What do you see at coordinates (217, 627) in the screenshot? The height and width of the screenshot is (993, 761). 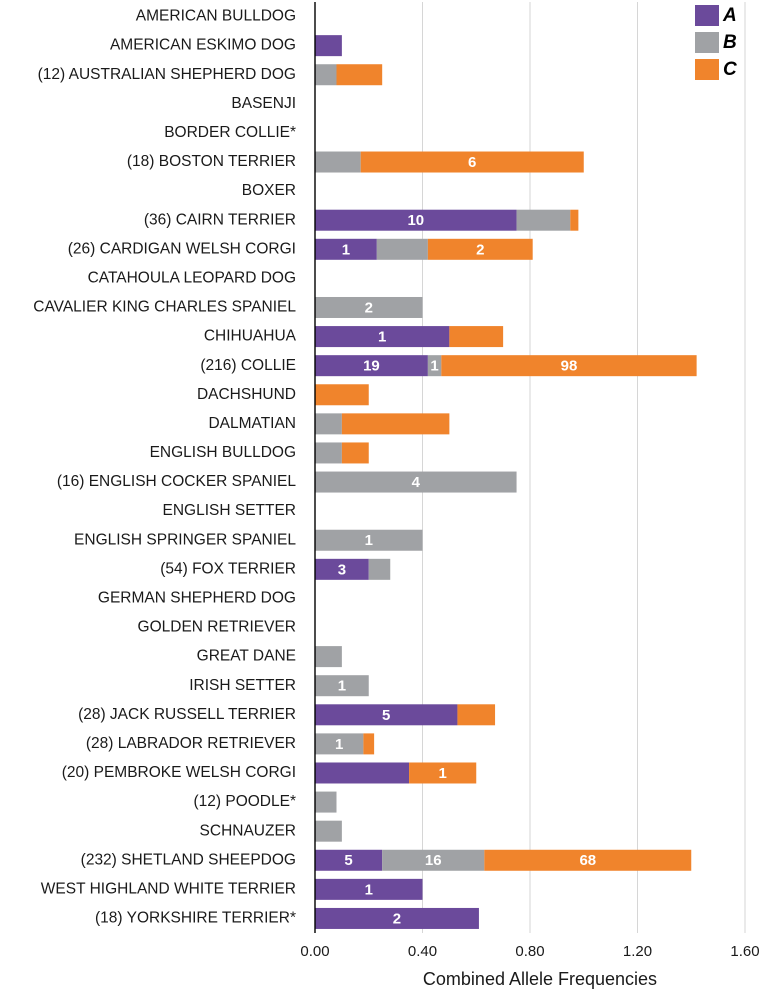 I see `category-label: GOLDEN RETRIEVER` at bounding box center [217, 627].